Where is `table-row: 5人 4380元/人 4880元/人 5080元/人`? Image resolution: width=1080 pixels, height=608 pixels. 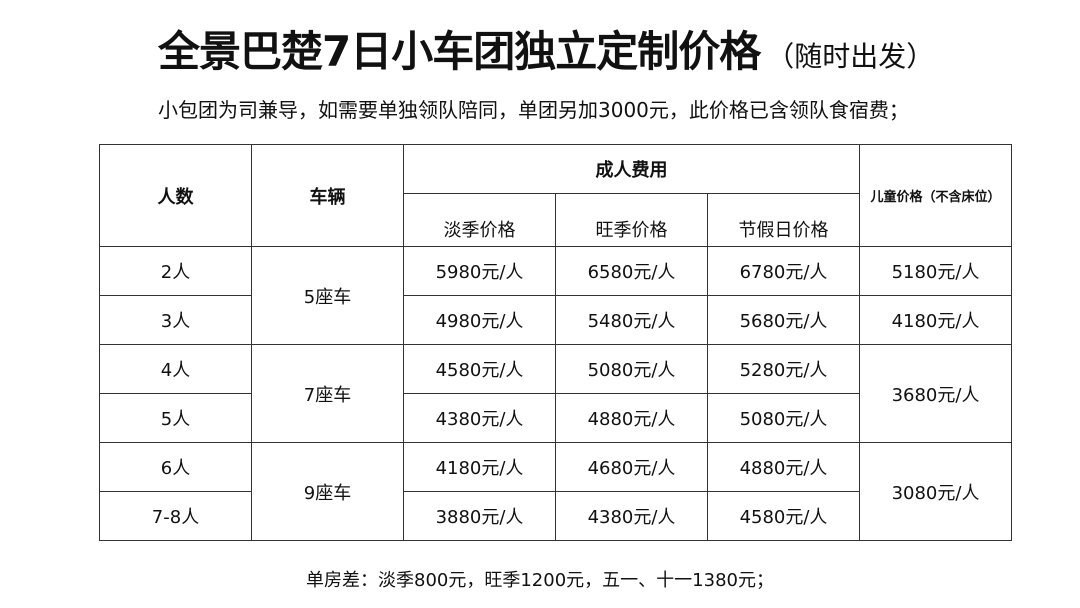
table-row: 5人 4380元/人 4880元/人 5080元/人 is located at coordinates (555, 418).